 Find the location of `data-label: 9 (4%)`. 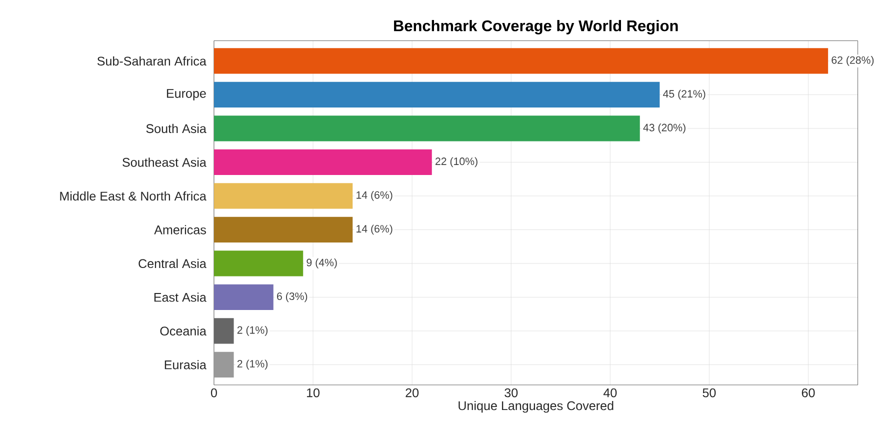

data-label: 9 (4%) is located at coordinates (321, 263).